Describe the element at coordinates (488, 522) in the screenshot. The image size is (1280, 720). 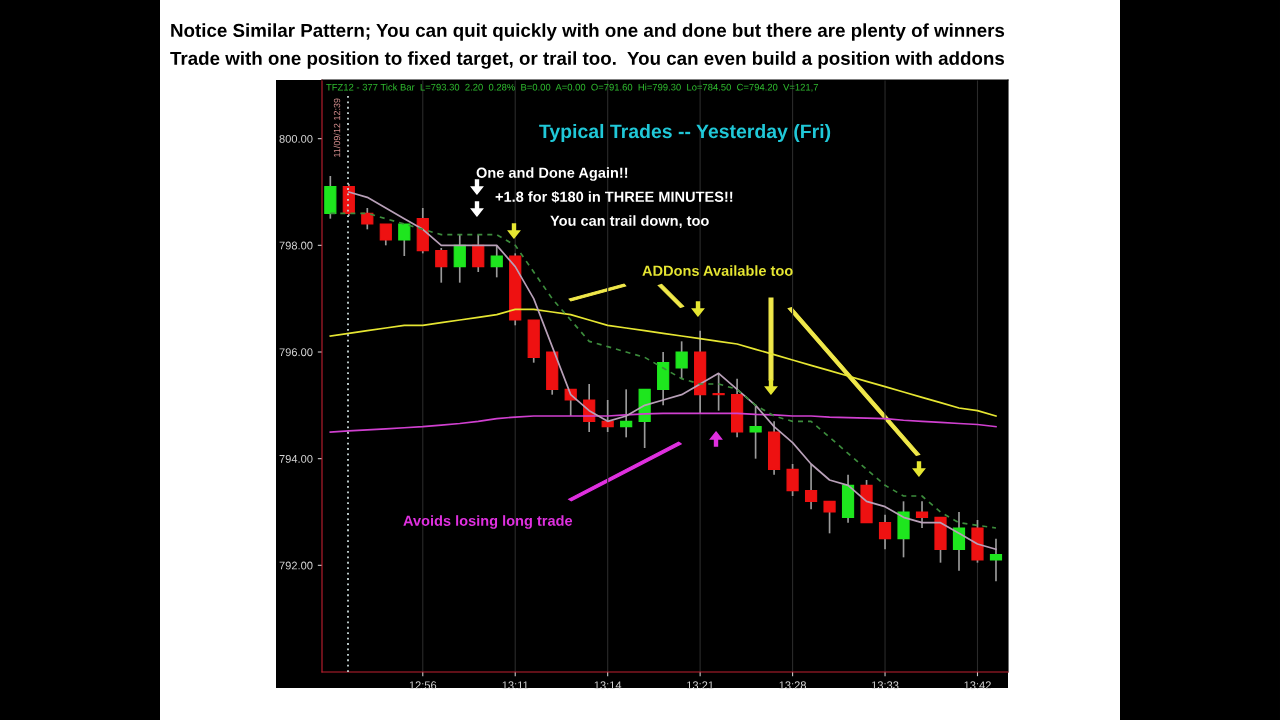
I see `annotation: Avoids losing long trade` at that location.